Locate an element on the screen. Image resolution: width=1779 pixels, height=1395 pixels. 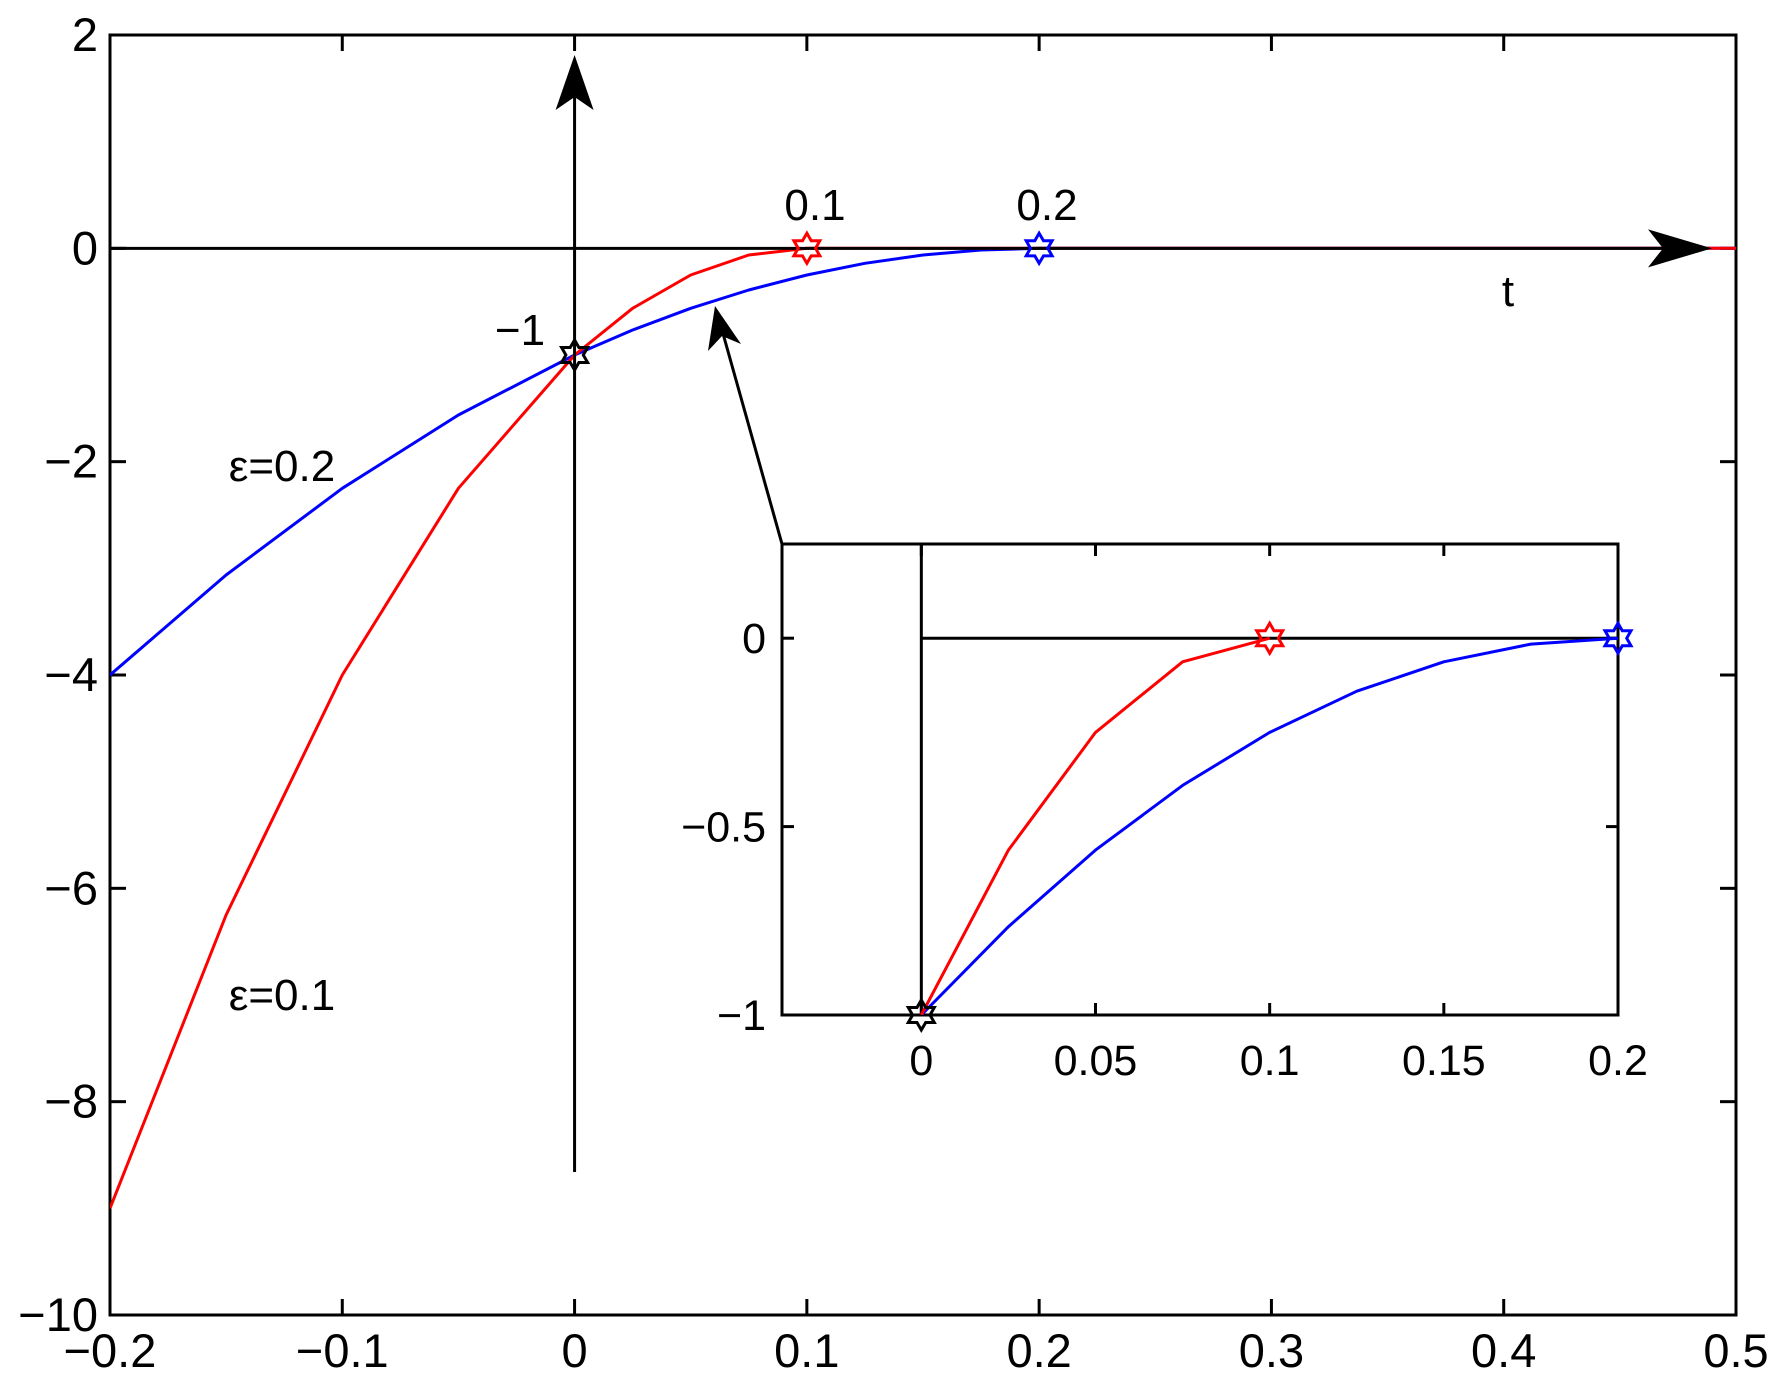
point-02-label: 0.2 is located at coordinates (1046, 205).